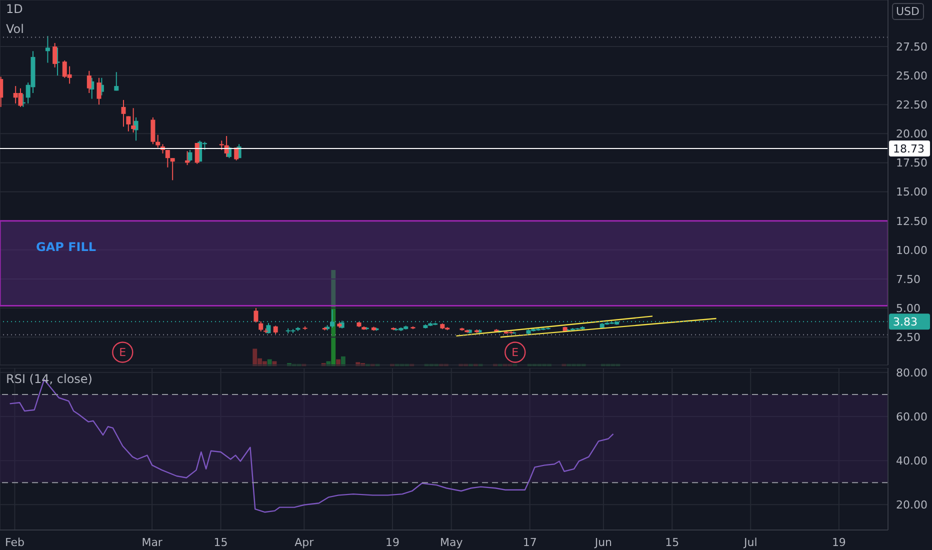 The height and width of the screenshot is (550, 932). What do you see at coordinates (905, 322) in the screenshot?
I see `ref-line-label: 3.83` at bounding box center [905, 322].